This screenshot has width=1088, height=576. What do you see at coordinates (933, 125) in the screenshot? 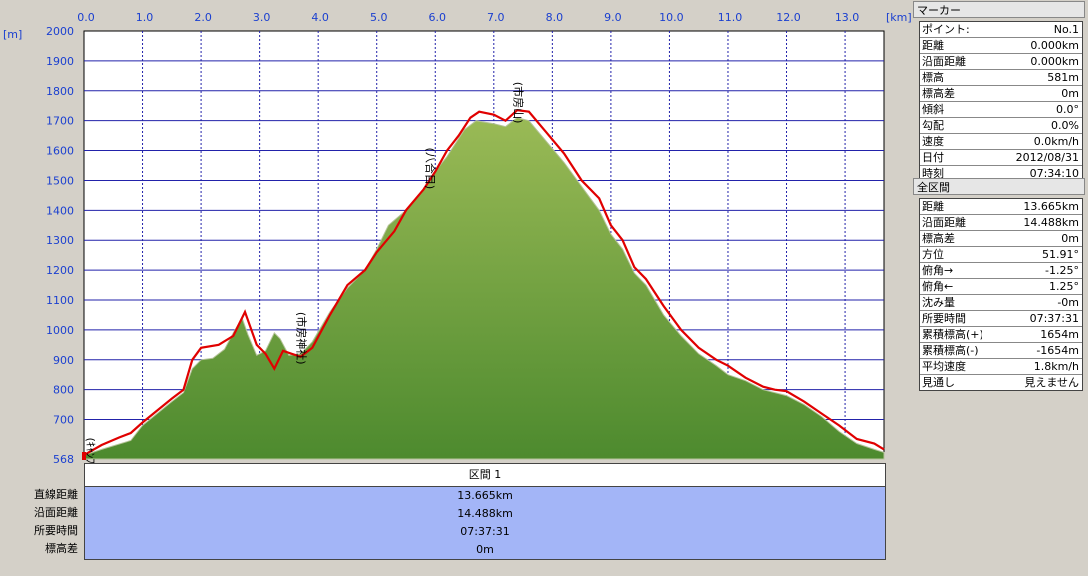
I see `marker_panel-row-key: 勾配` at bounding box center [933, 125].